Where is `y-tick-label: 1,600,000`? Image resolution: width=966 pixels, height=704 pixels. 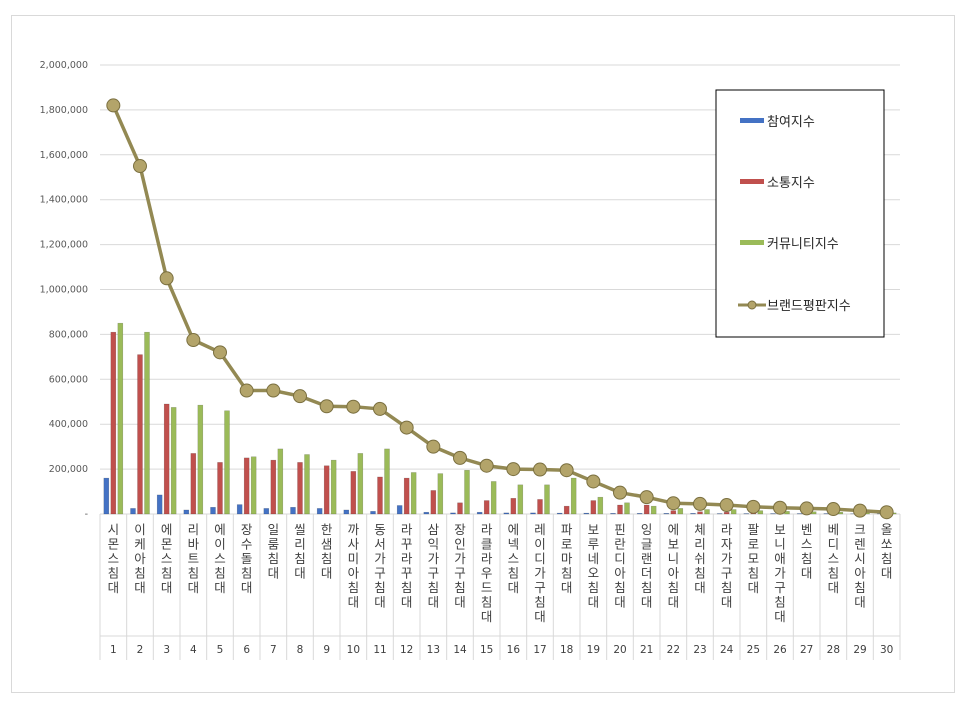
y-tick-label: 1,600,000 is located at coordinates (64, 155).